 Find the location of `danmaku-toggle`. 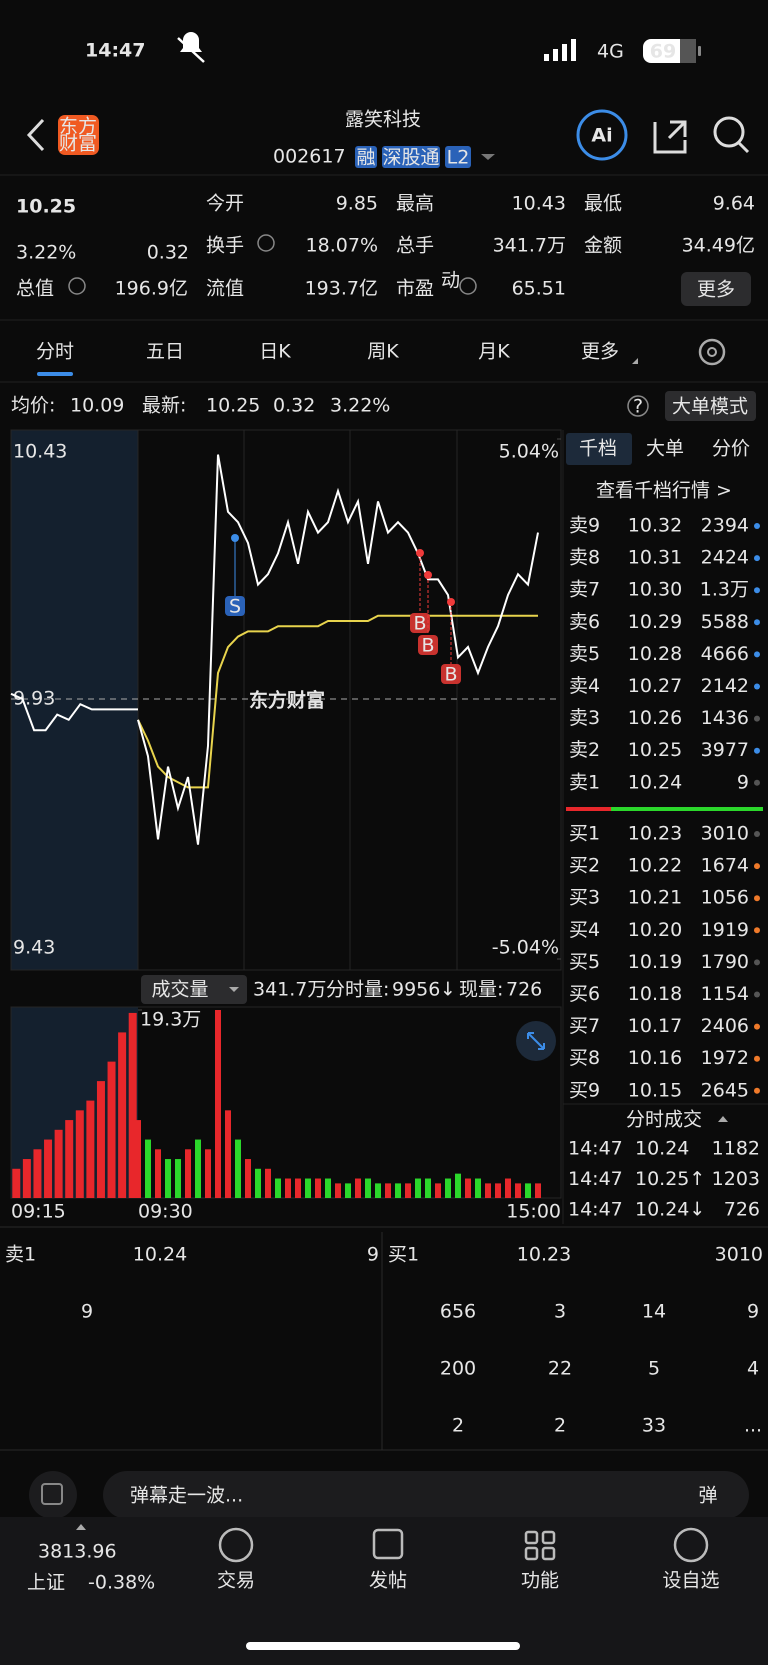

danmaku-toggle is located at coordinates (53, 1495).